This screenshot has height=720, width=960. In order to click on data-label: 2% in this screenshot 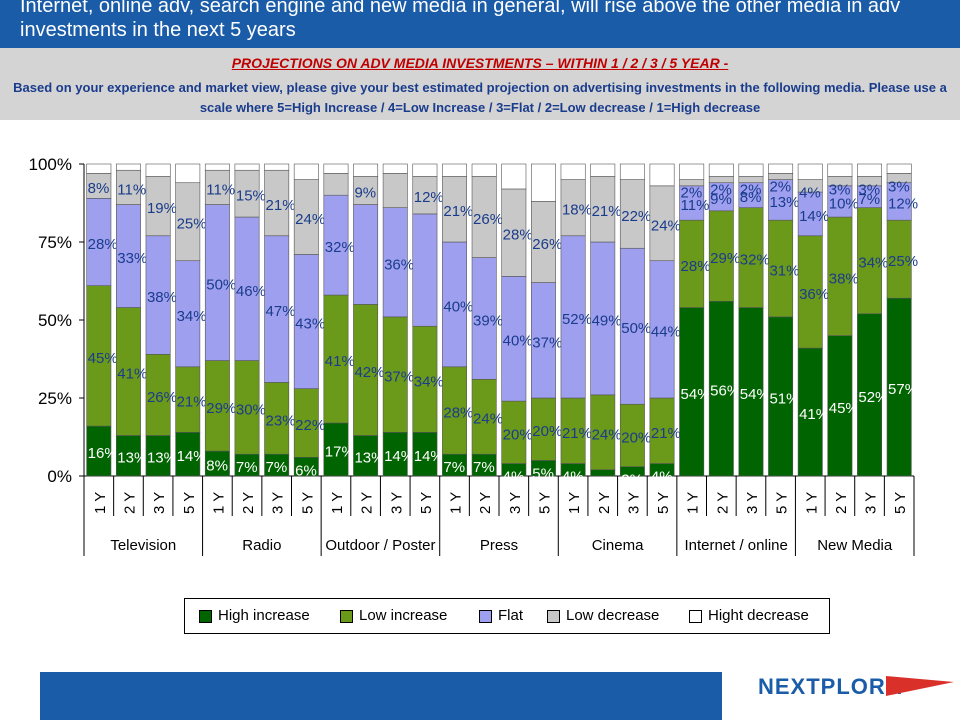, I will do `click(721, 189)`.